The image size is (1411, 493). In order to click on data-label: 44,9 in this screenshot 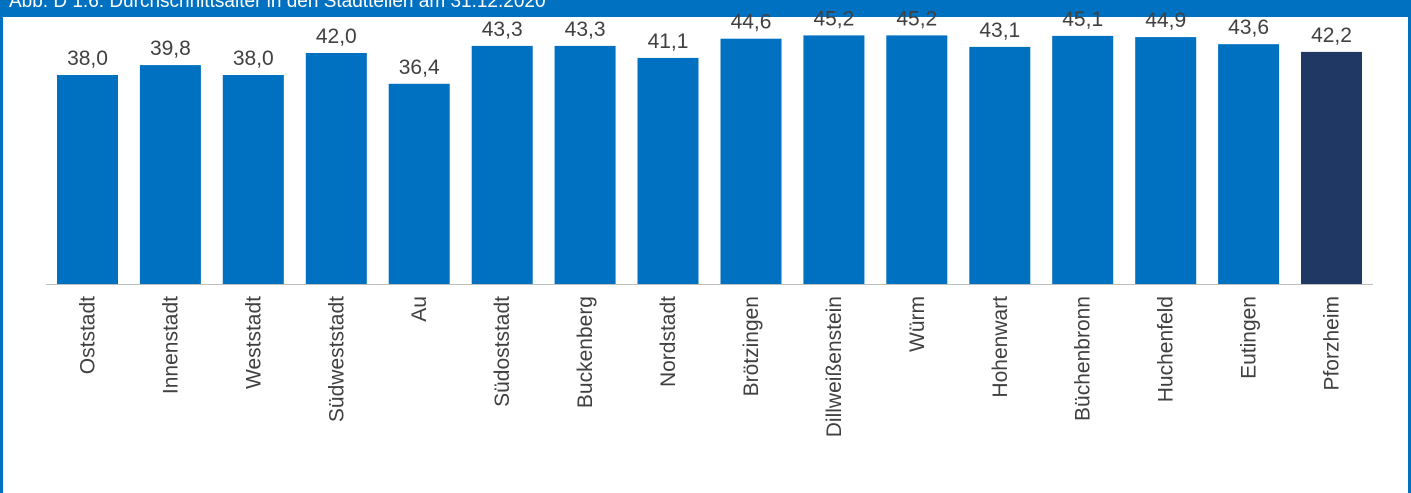, I will do `click(1165, 20)`.